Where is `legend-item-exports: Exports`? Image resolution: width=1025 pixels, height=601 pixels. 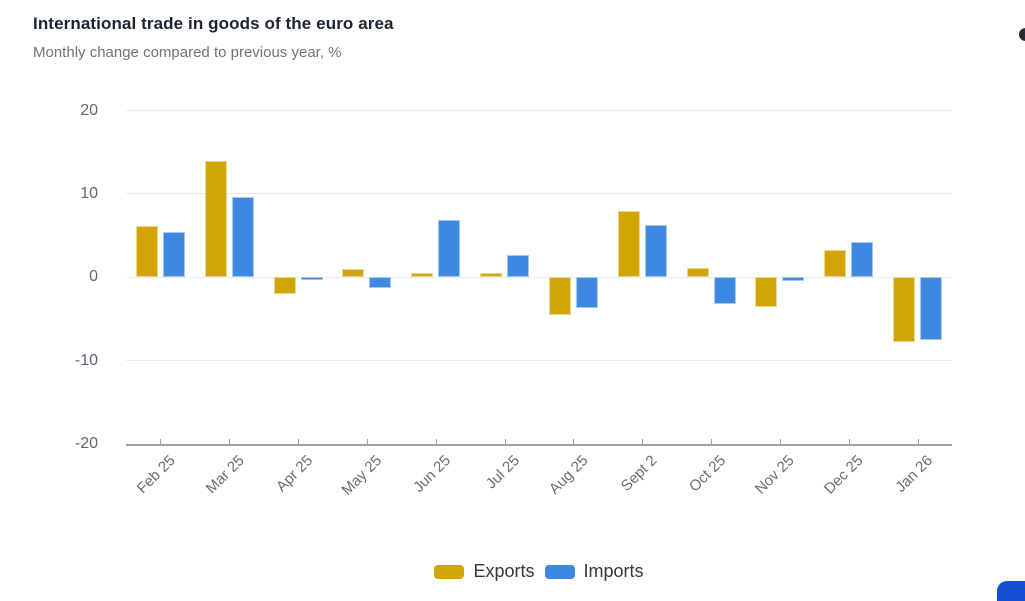 legend-item-exports: Exports is located at coordinates (484, 571).